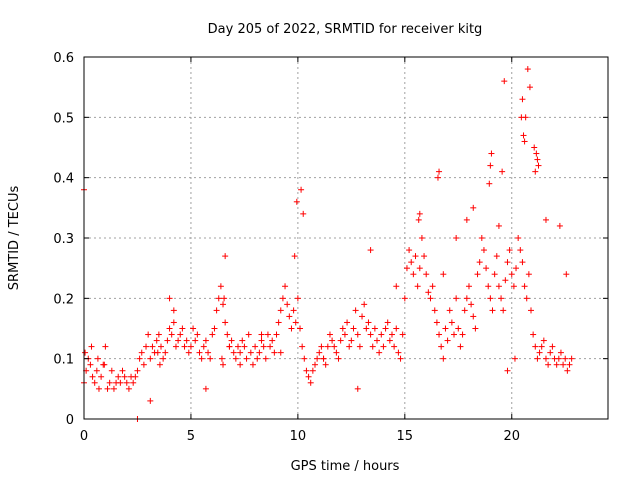 The height and width of the screenshot is (480, 640). What do you see at coordinates (300, 436) in the screenshot?
I see `x-tick-labels: 0 5 10 15 20` at bounding box center [300, 436].